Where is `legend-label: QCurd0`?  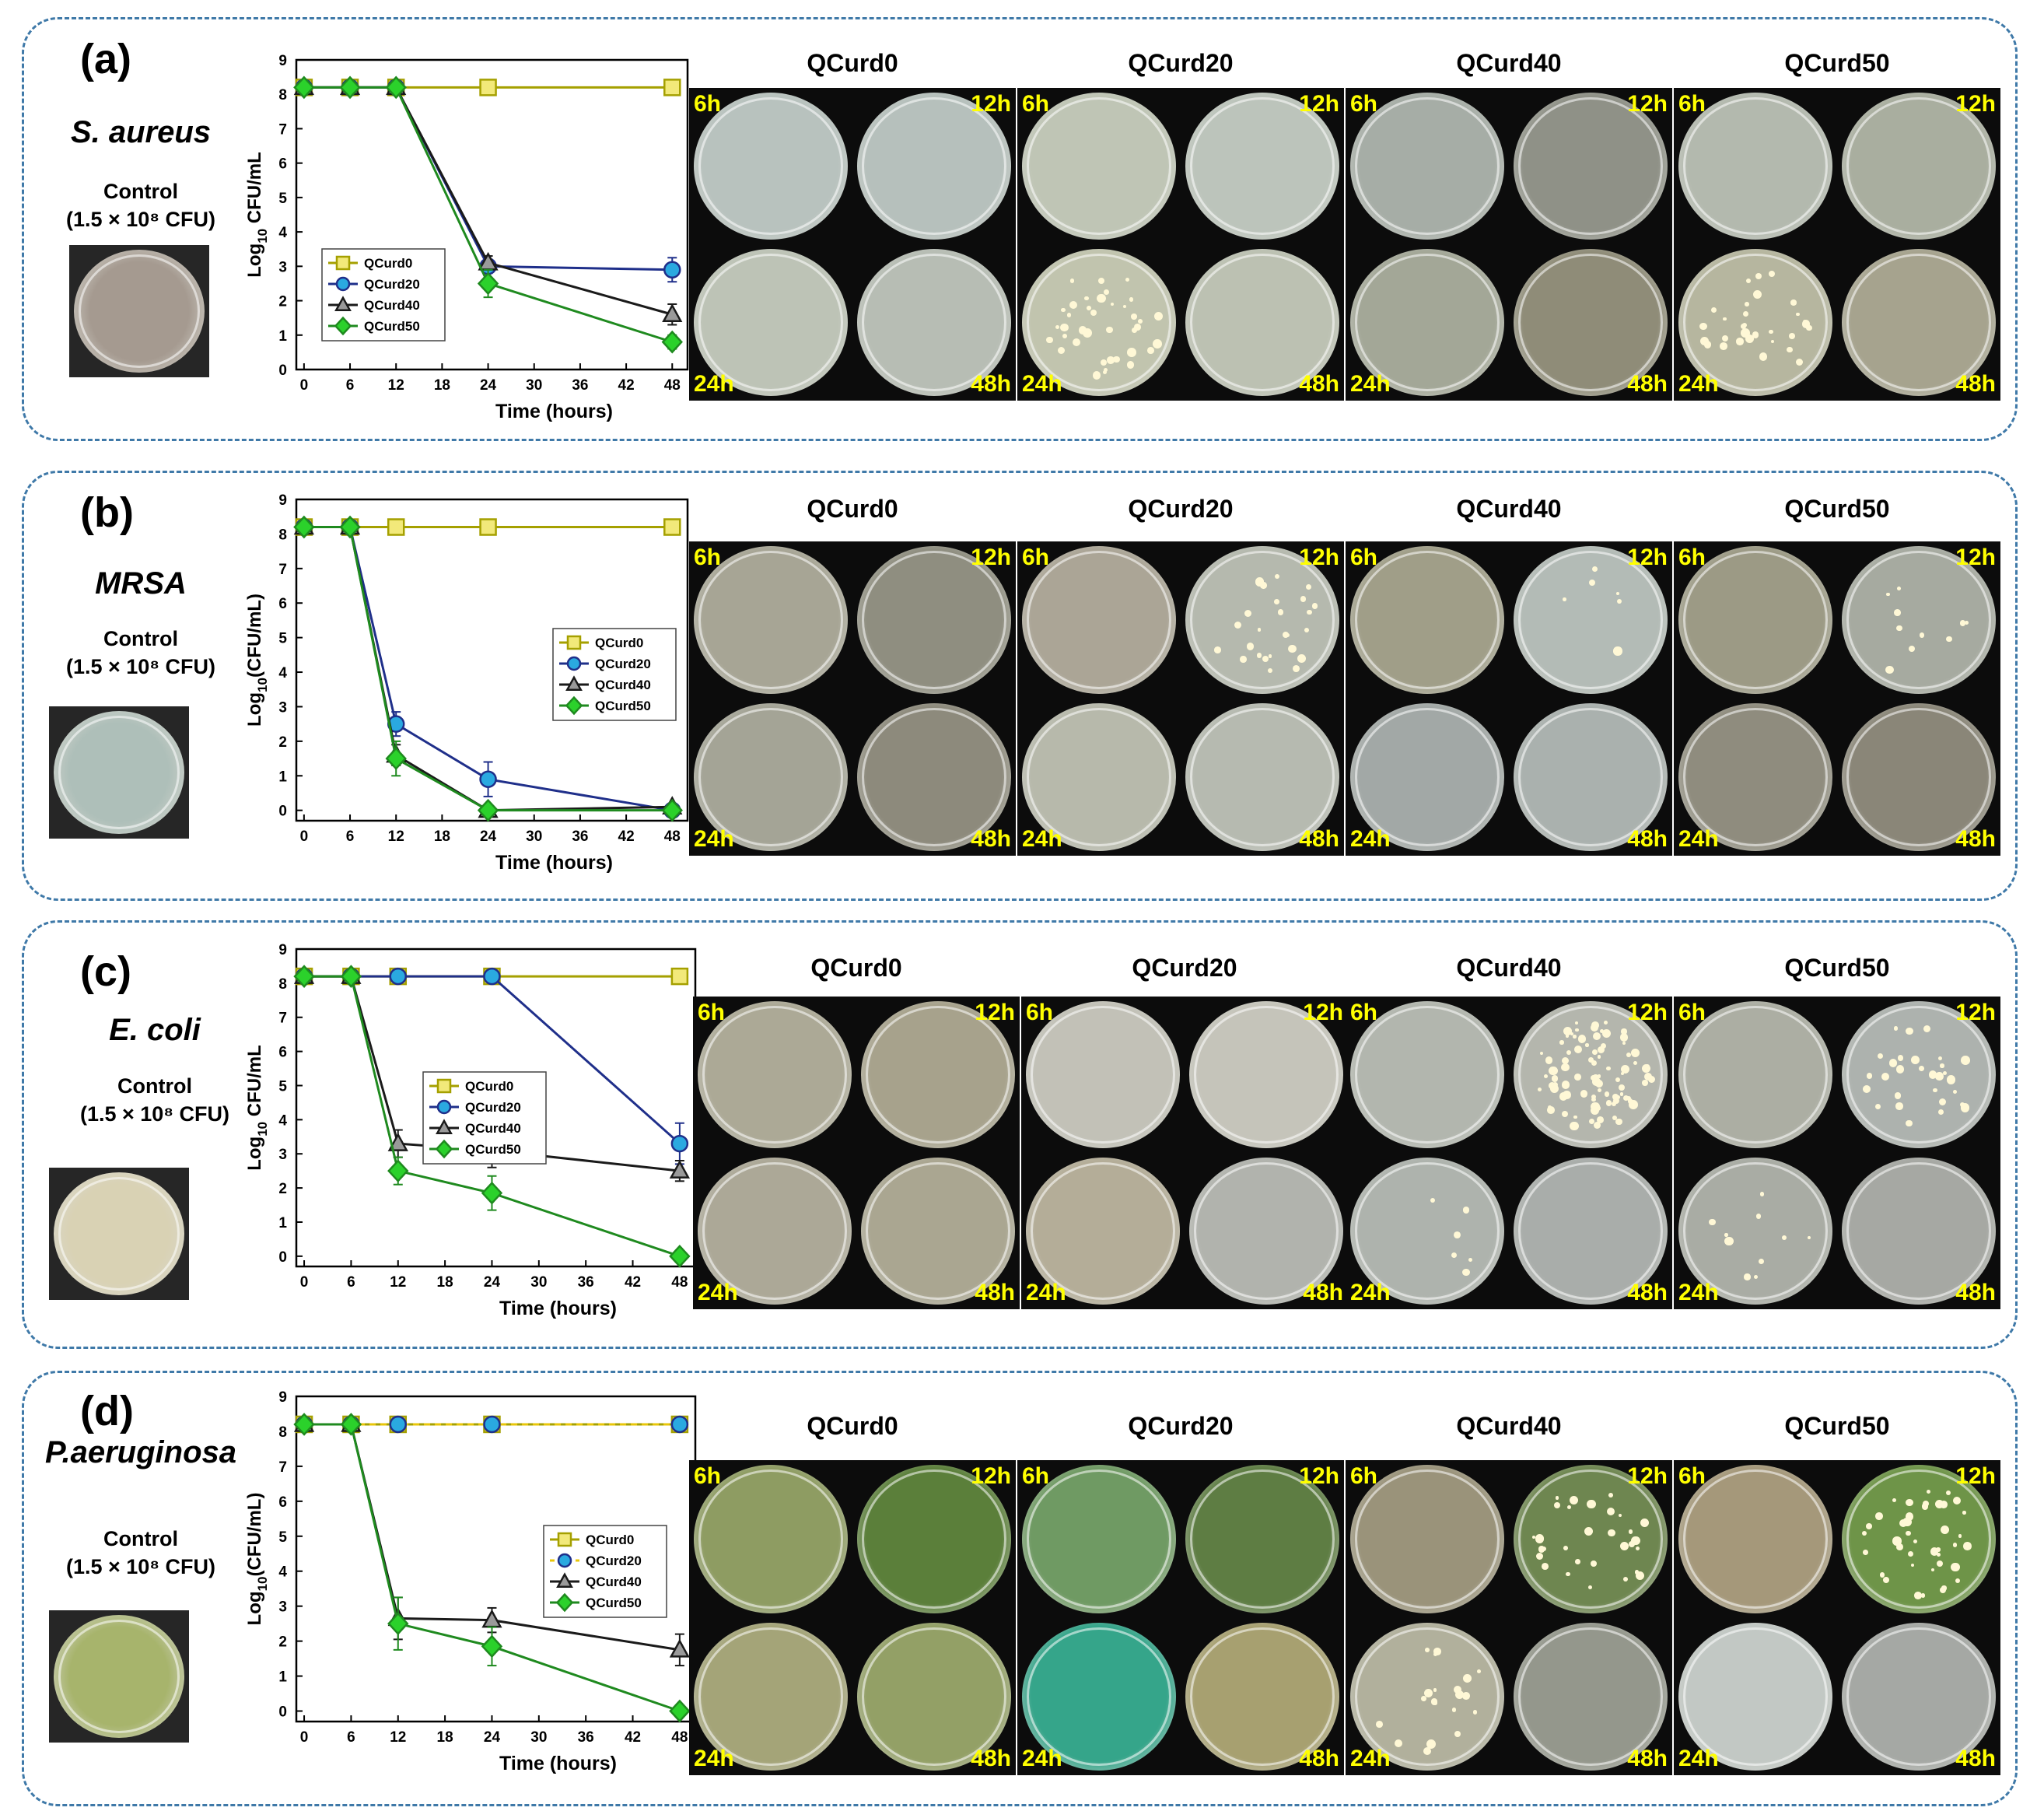 legend-label: QCurd0 is located at coordinates (388, 263).